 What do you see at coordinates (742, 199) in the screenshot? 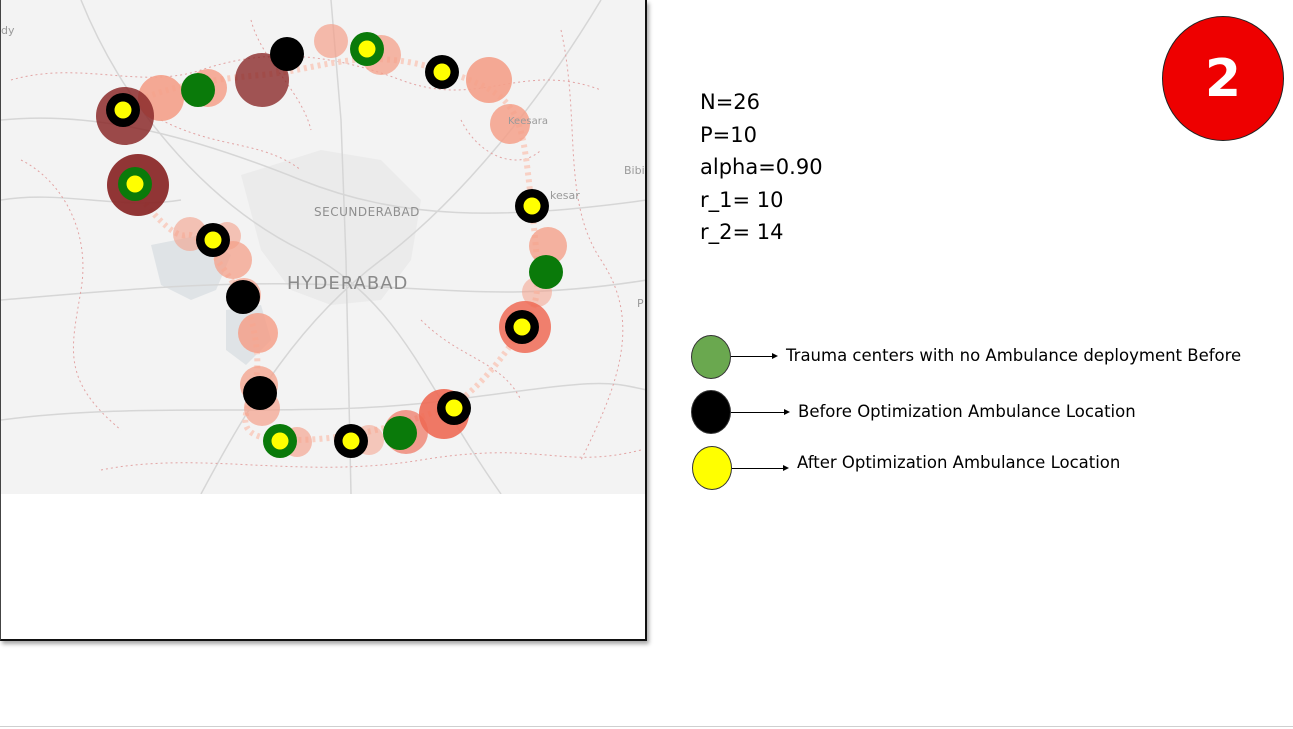
I see `param-r1: r_1= 10` at bounding box center [742, 199].